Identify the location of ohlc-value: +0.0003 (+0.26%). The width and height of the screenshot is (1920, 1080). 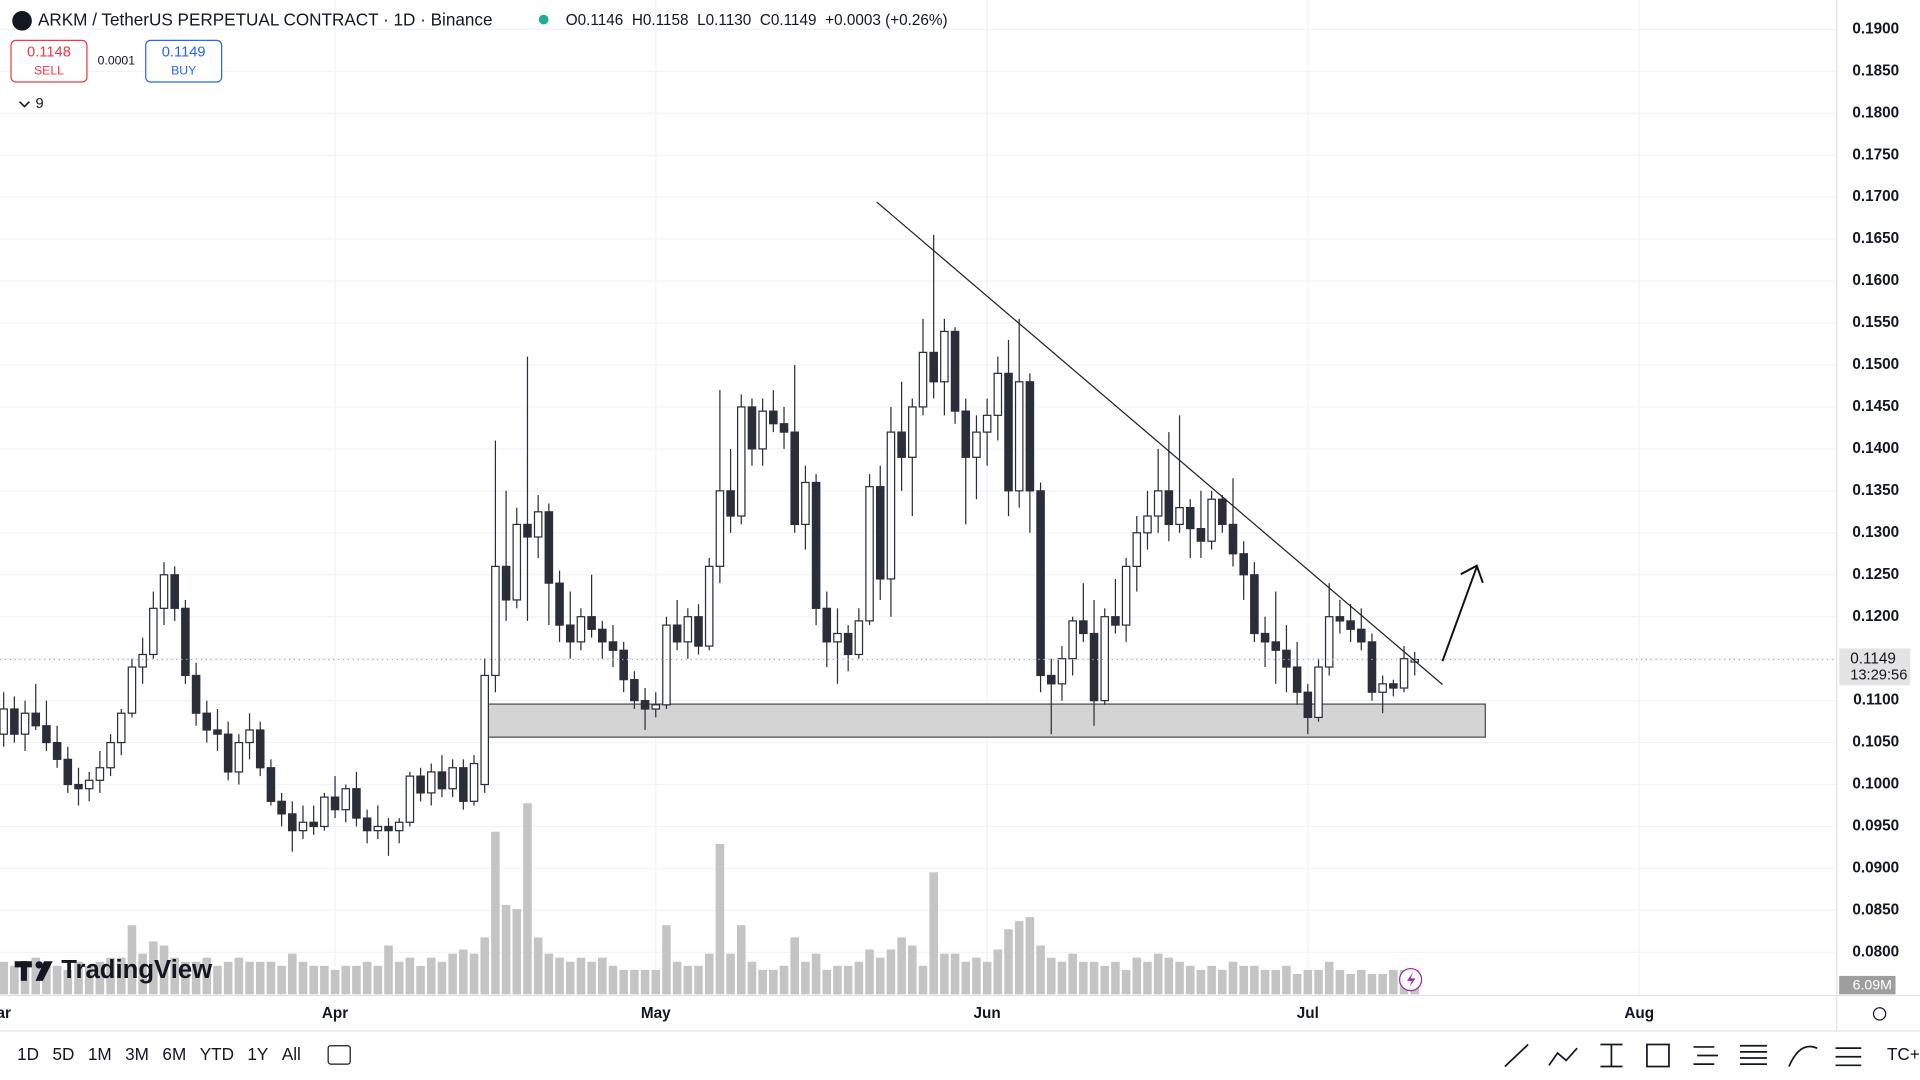
(886, 20).